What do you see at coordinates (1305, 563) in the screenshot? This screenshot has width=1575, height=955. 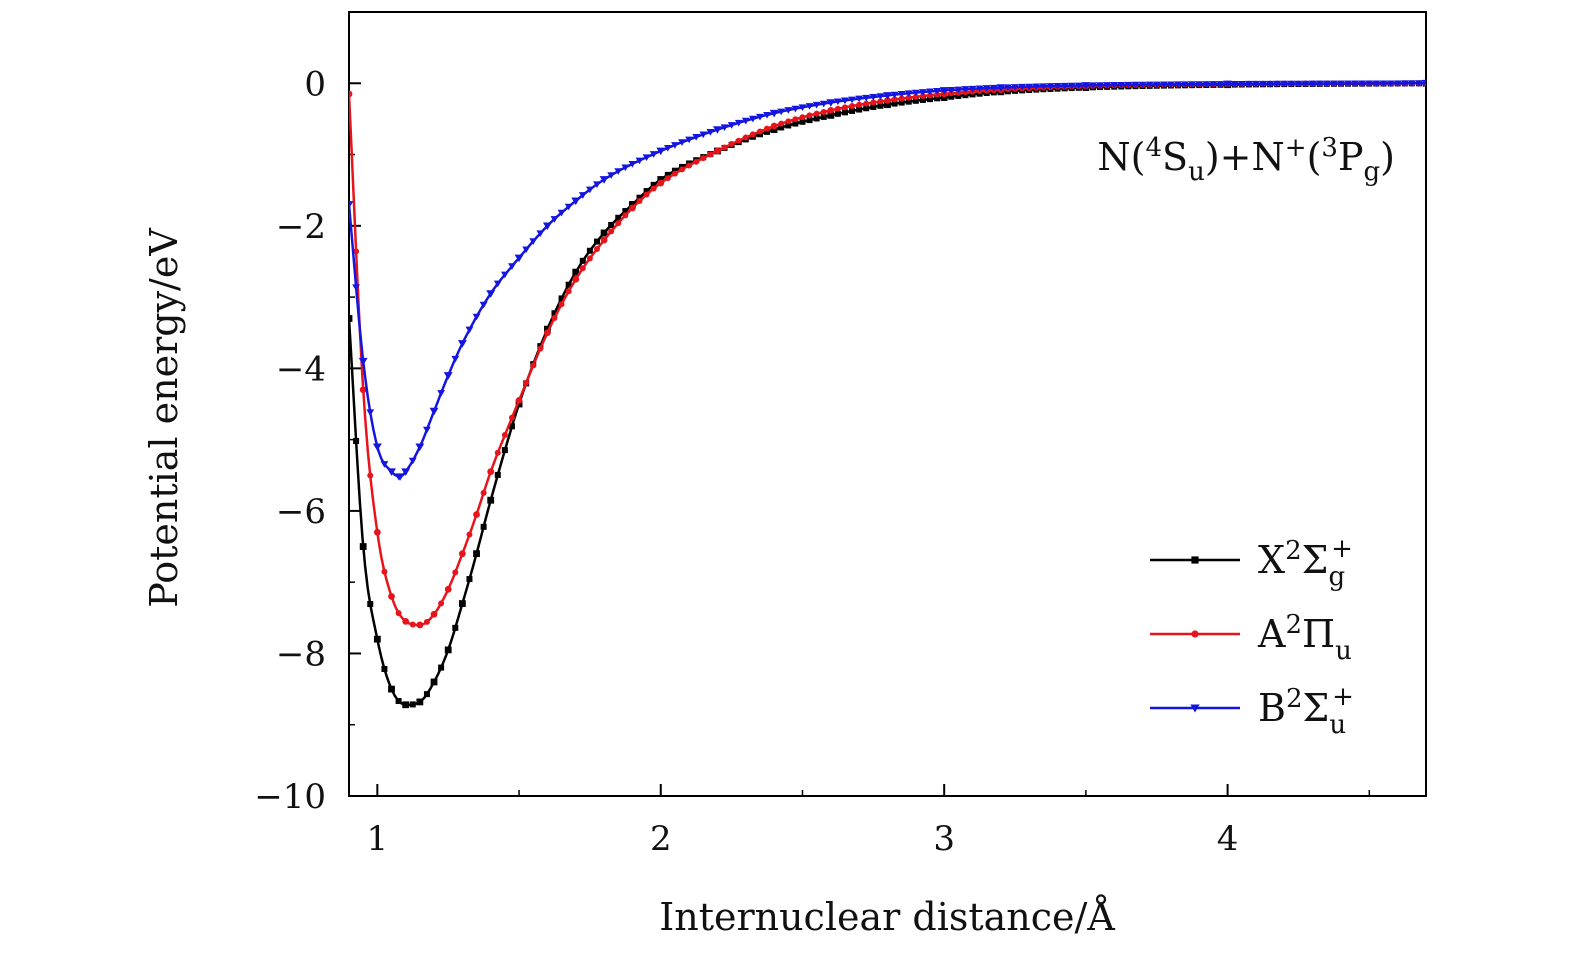 I see `legend-label: X2Σg+` at bounding box center [1305, 563].